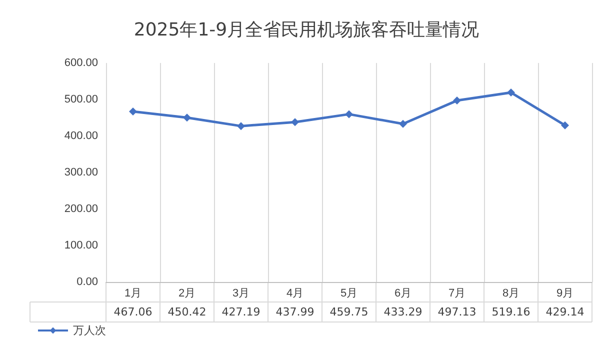 The image size is (613, 345). Describe the element at coordinates (403, 312) in the screenshot. I see `data-label: 433.29` at that location.